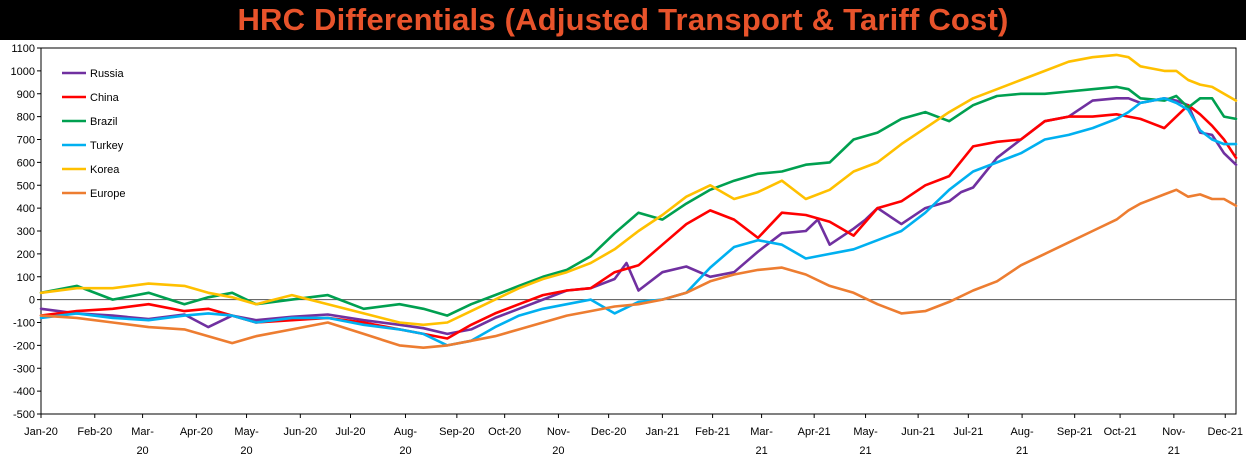  Describe the element at coordinates (26, 255) in the screenshot. I see `y-tick-label: 200` at that location.